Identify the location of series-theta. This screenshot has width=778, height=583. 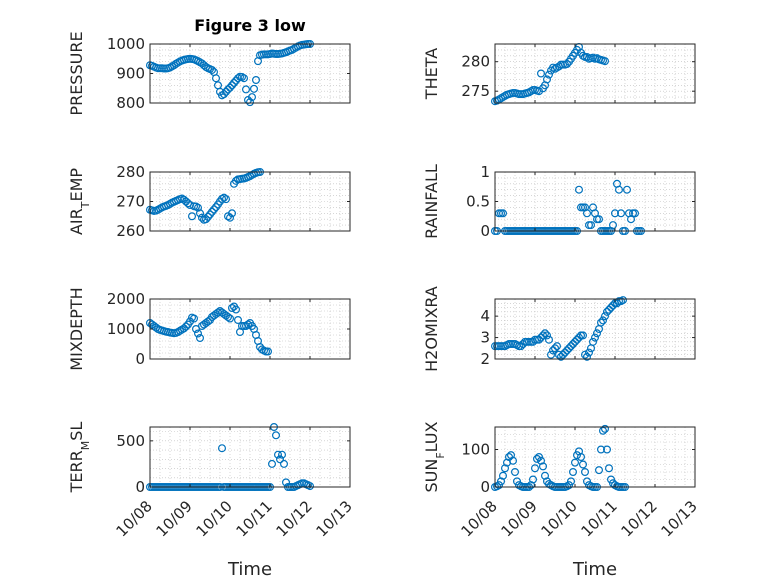
(550, 74).